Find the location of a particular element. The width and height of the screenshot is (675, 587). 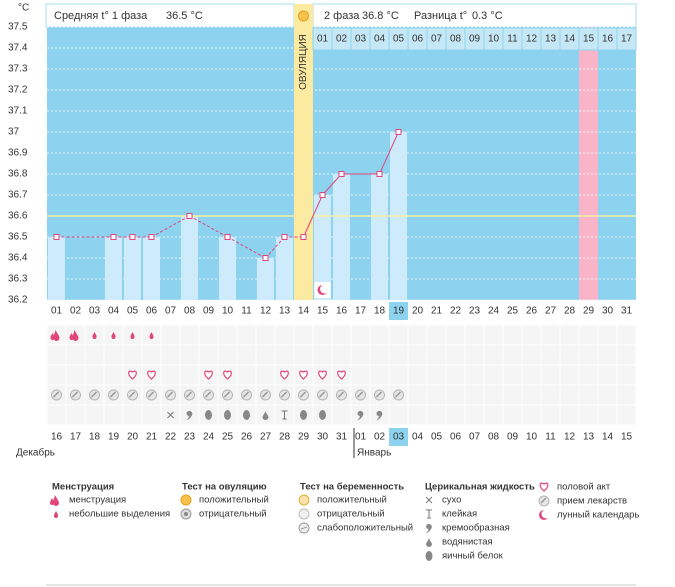

today-cell is located at coordinates (398, 311).